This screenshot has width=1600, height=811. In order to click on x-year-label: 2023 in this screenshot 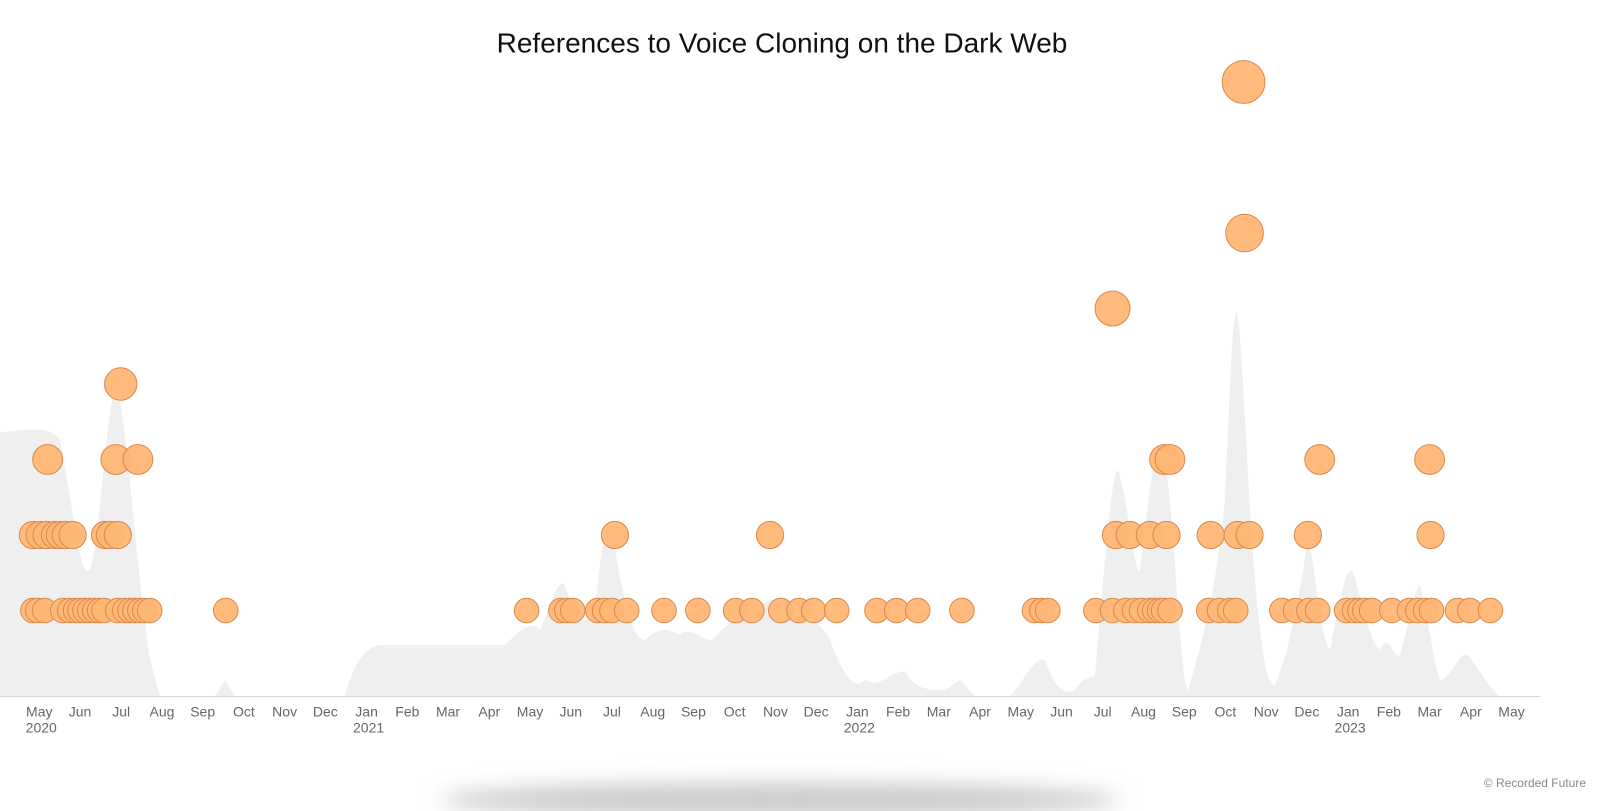, I will do `click(1350, 728)`.